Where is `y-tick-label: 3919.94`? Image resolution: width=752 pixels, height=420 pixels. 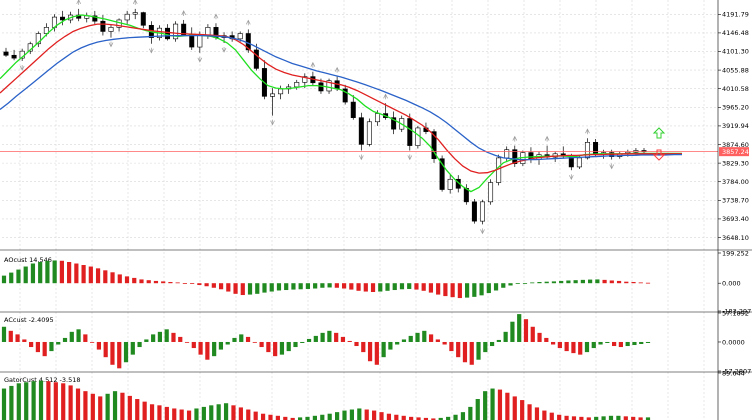 y-tick-label: 3919.94 is located at coordinates (735, 126).